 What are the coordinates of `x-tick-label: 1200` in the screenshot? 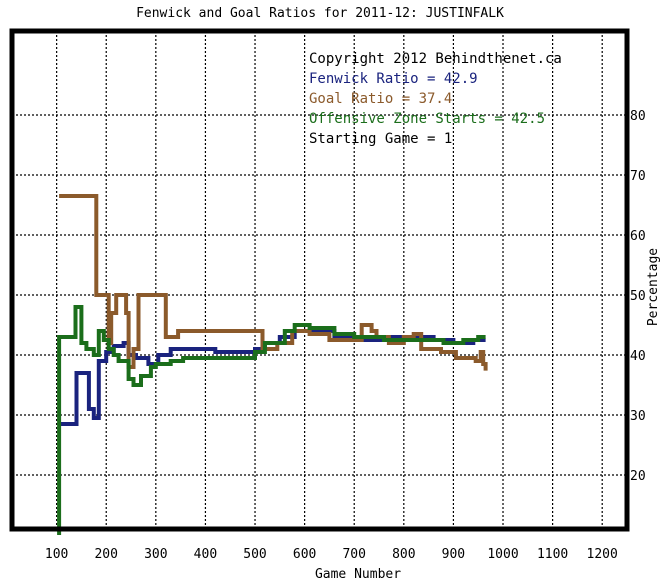 It's located at (602, 554).